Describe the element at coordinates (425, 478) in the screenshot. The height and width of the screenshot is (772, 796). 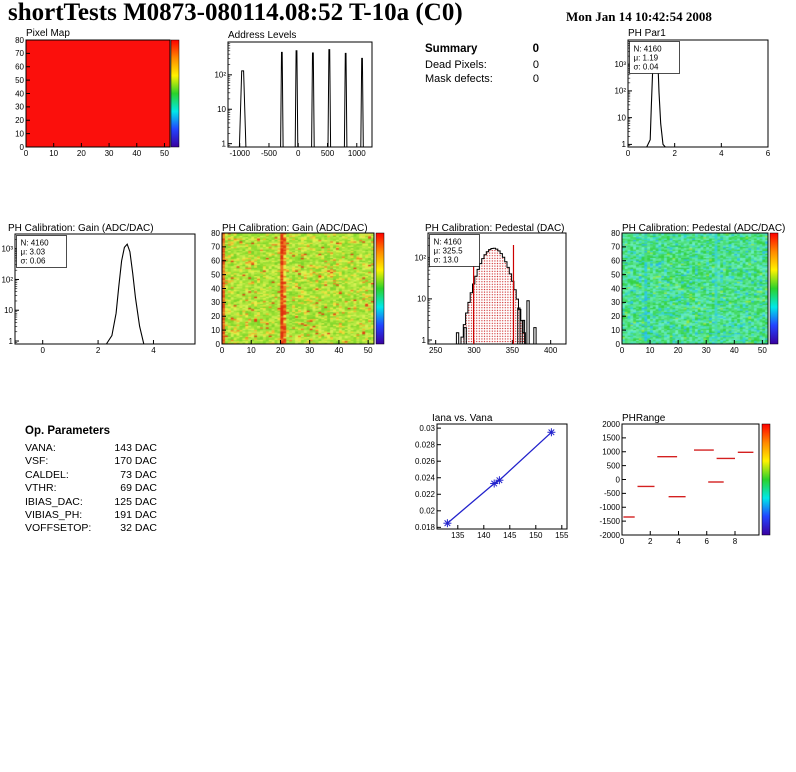
I see `svg-text: 0.024` at that location.